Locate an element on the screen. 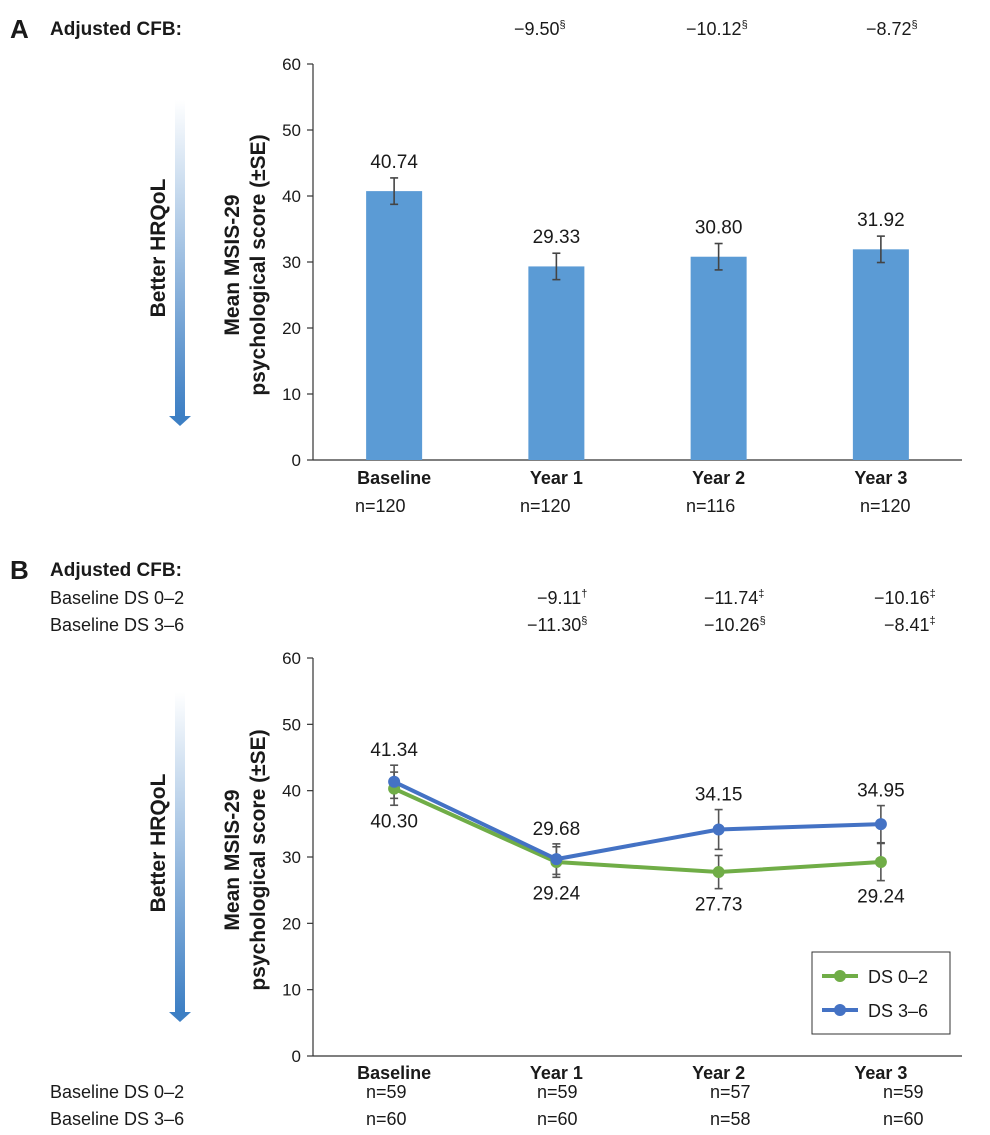  panel-a-x-tick-label: Baseline is located at coordinates (394, 478).